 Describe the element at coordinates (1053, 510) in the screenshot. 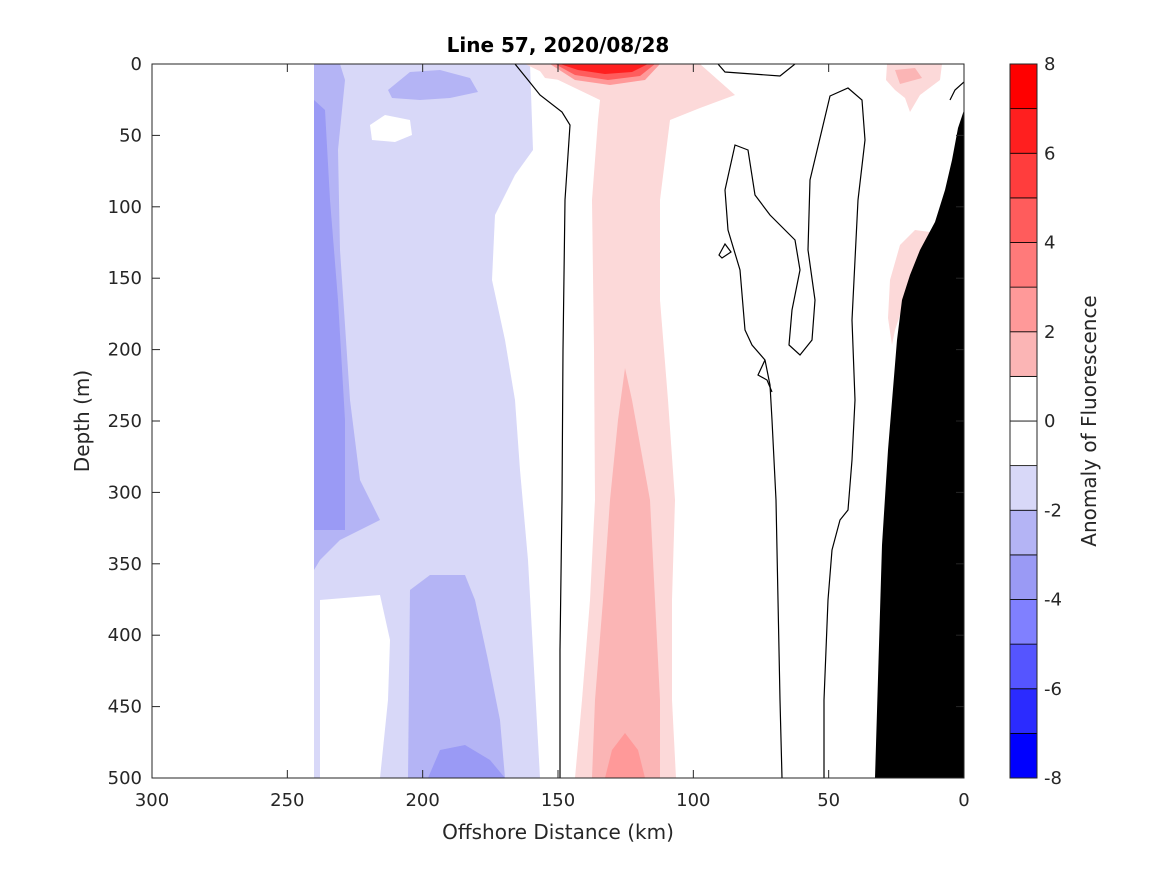

I see `colorbar-tick-label: -2` at that location.